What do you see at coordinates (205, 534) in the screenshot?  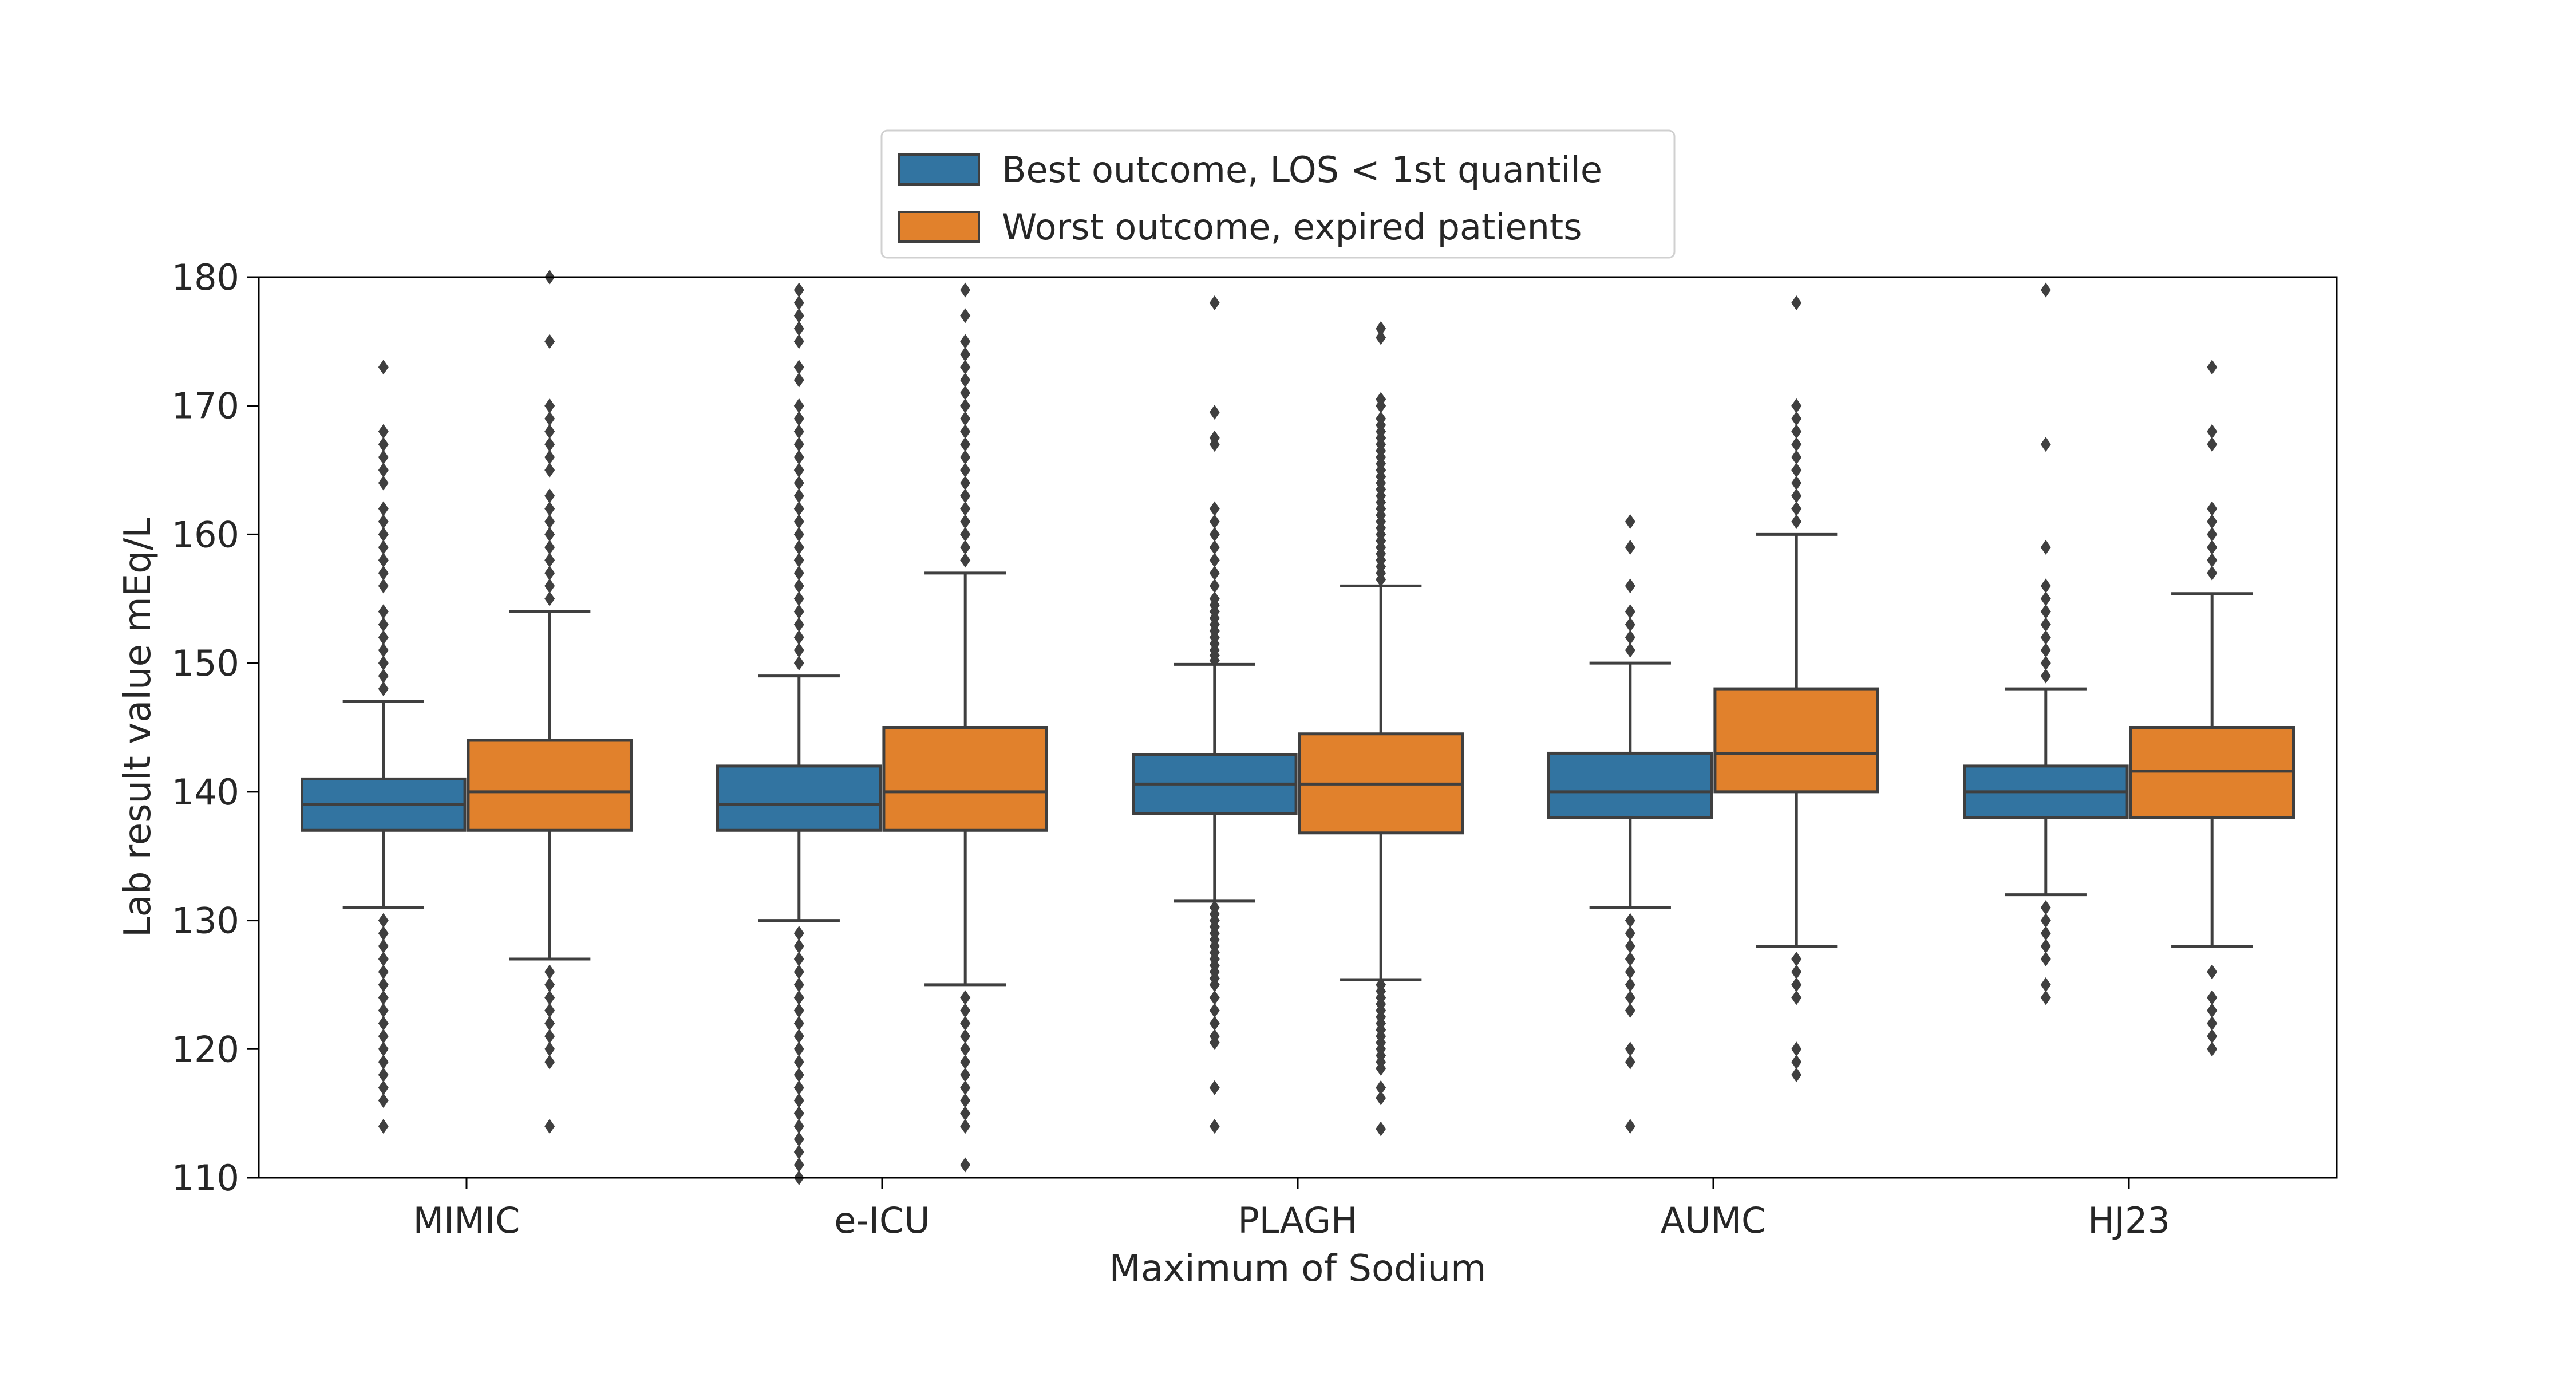 I see `y-tick-label: 160` at bounding box center [205, 534].